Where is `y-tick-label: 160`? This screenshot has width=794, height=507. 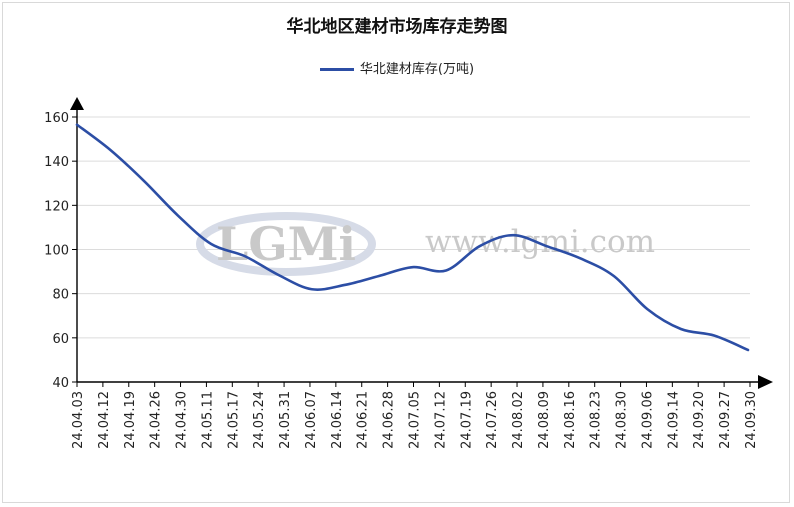
y-tick-label: 160 is located at coordinates (56, 118).